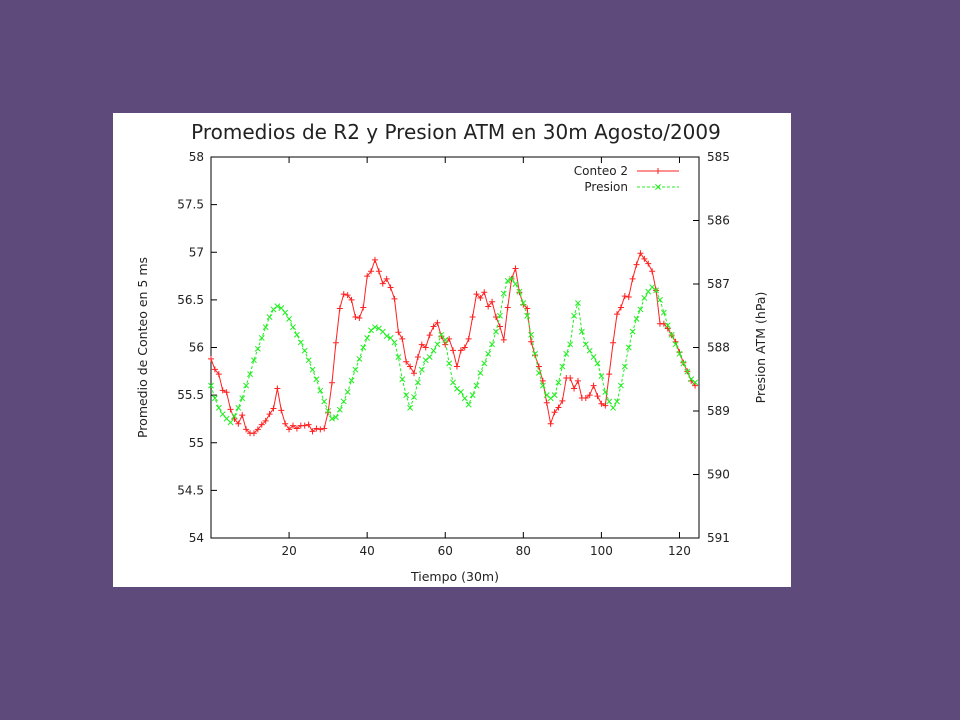 Image resolution: width=960 pixels, height=720 pixels. I want to click on legend-sample-presion, so click(658, 187).